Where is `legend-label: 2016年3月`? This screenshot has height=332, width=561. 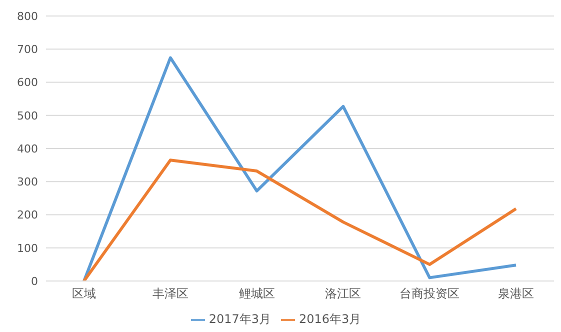 legend-label: 2016年3月 is located at coordinates (330, 319).